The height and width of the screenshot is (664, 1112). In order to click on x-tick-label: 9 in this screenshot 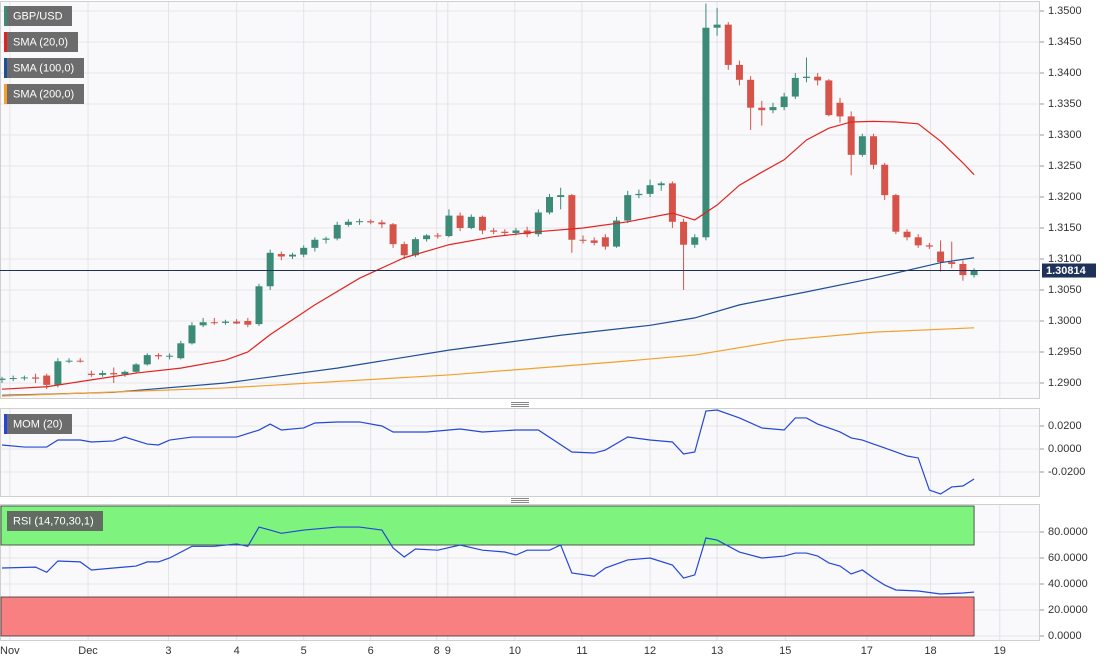, I will do `click(448, 651)`.